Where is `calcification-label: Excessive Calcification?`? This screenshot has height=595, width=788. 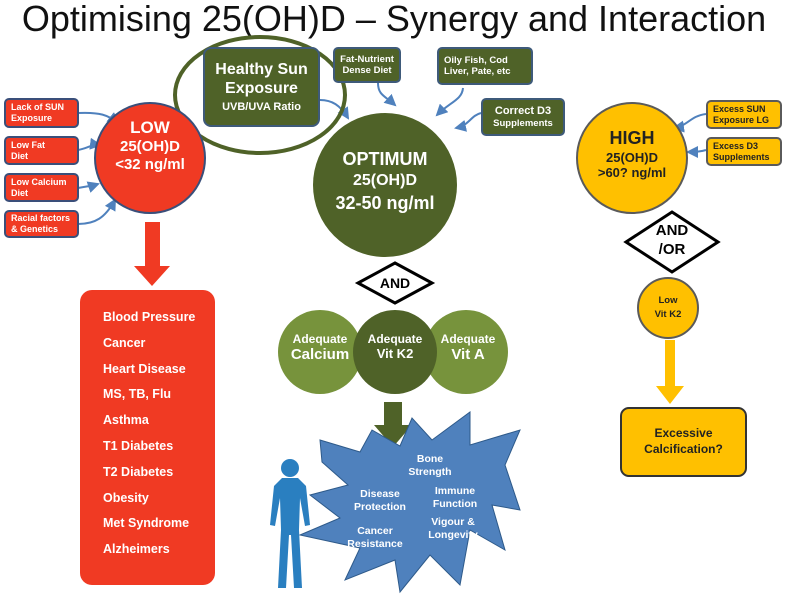 calcification-label: Excessive Calcification? is located at coordinates (683, 441).